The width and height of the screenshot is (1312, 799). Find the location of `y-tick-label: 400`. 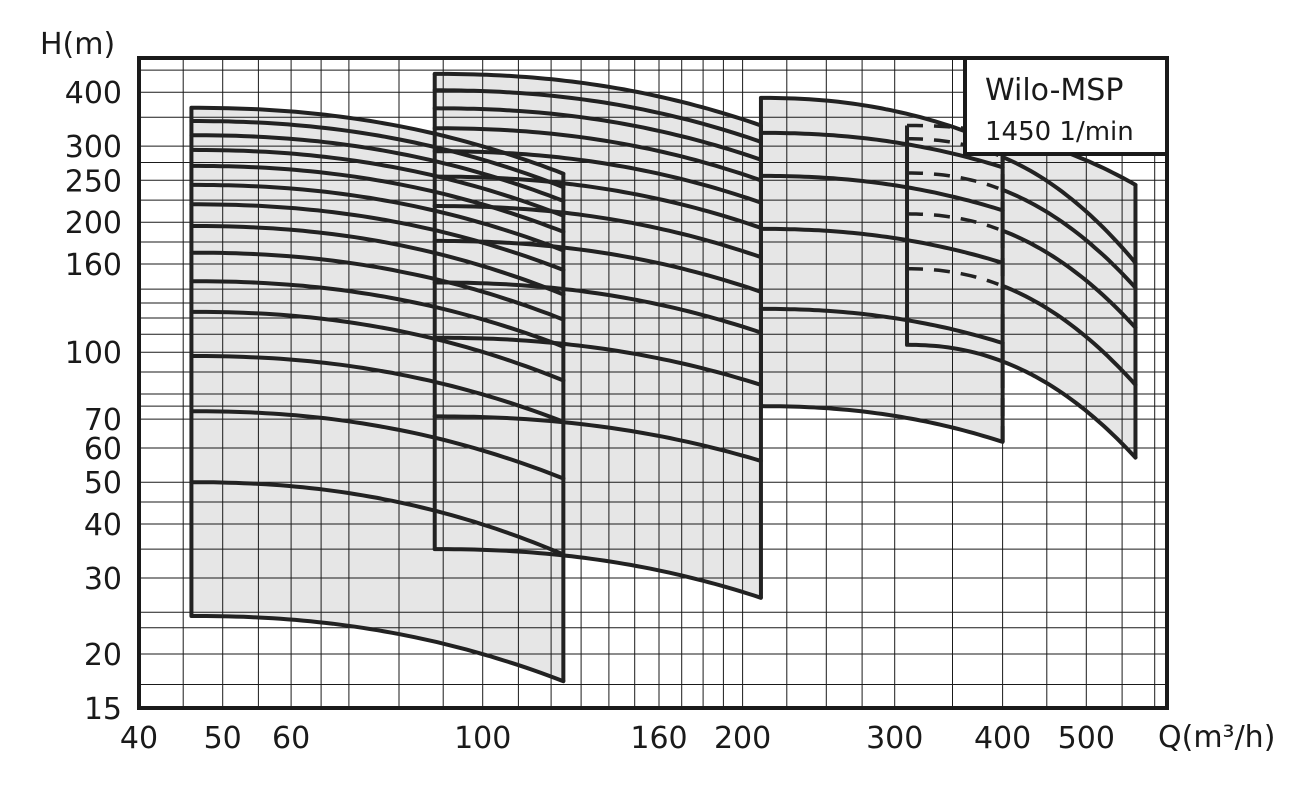

y-tick-label: 400 is located at coordinates (93, 93).